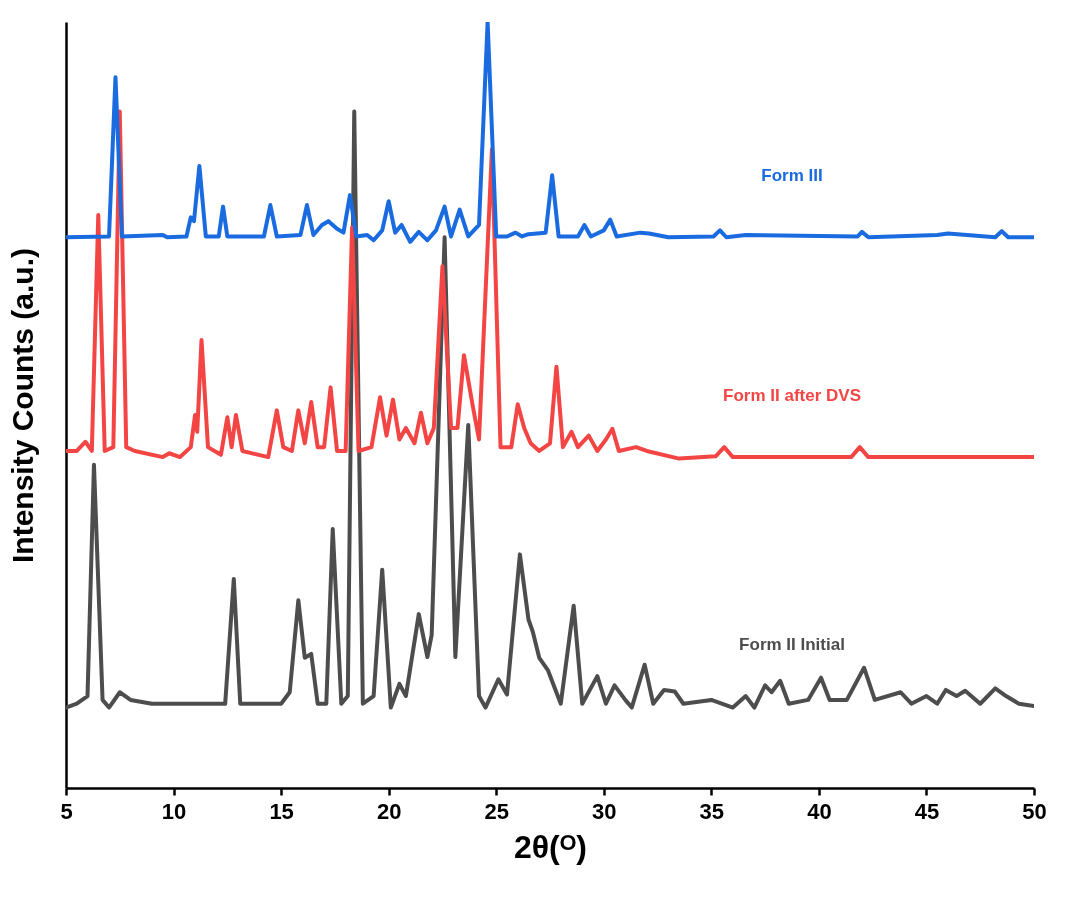 Image resolution: width=1071 pixels, height=911 pixels. Describe the element at coordinates (174, 811) in the screenshot. I see `x-tick-label: 10` at that location.